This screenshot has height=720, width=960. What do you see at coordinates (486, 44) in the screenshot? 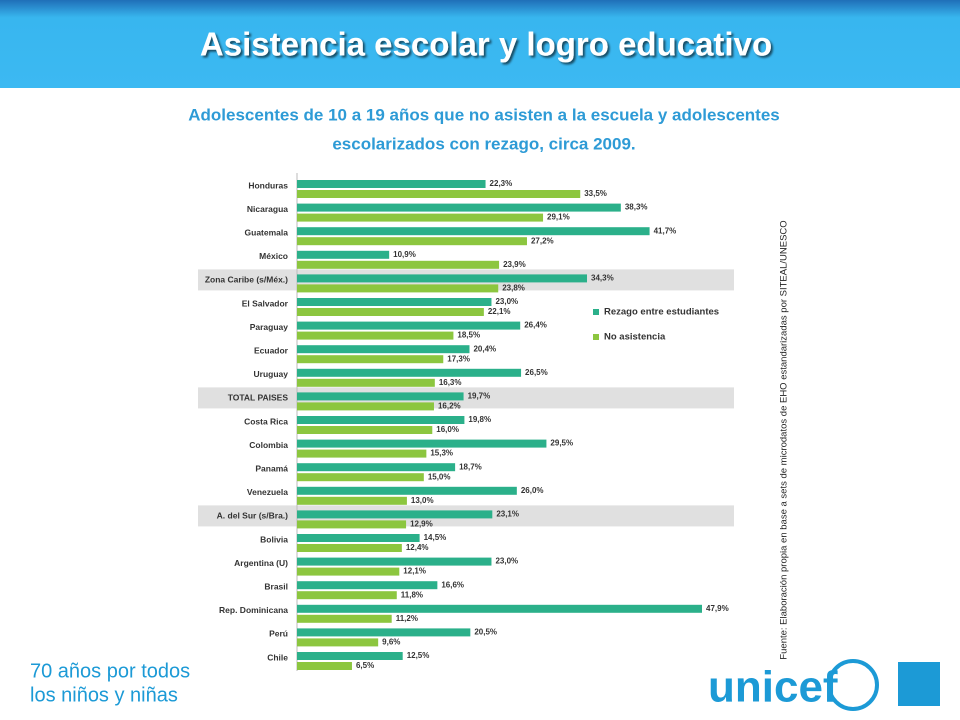
I see `slide-title: Asistencia escolar y logro educativo` at bounding box center [486, 44].